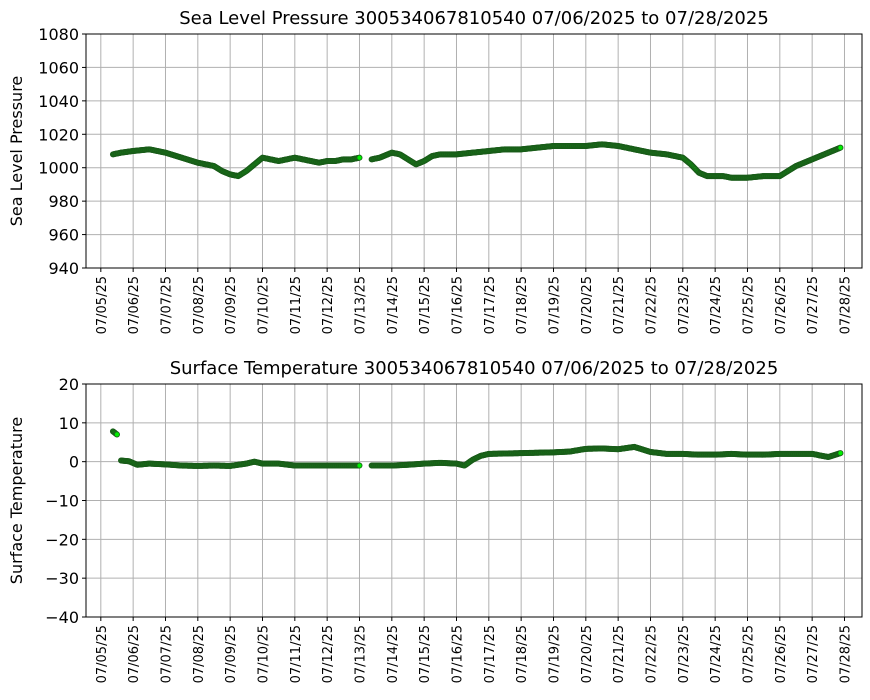  Describe the element at coordinates (63, 235) in the screenshot. I see `y-tick-label: 960` at that location.